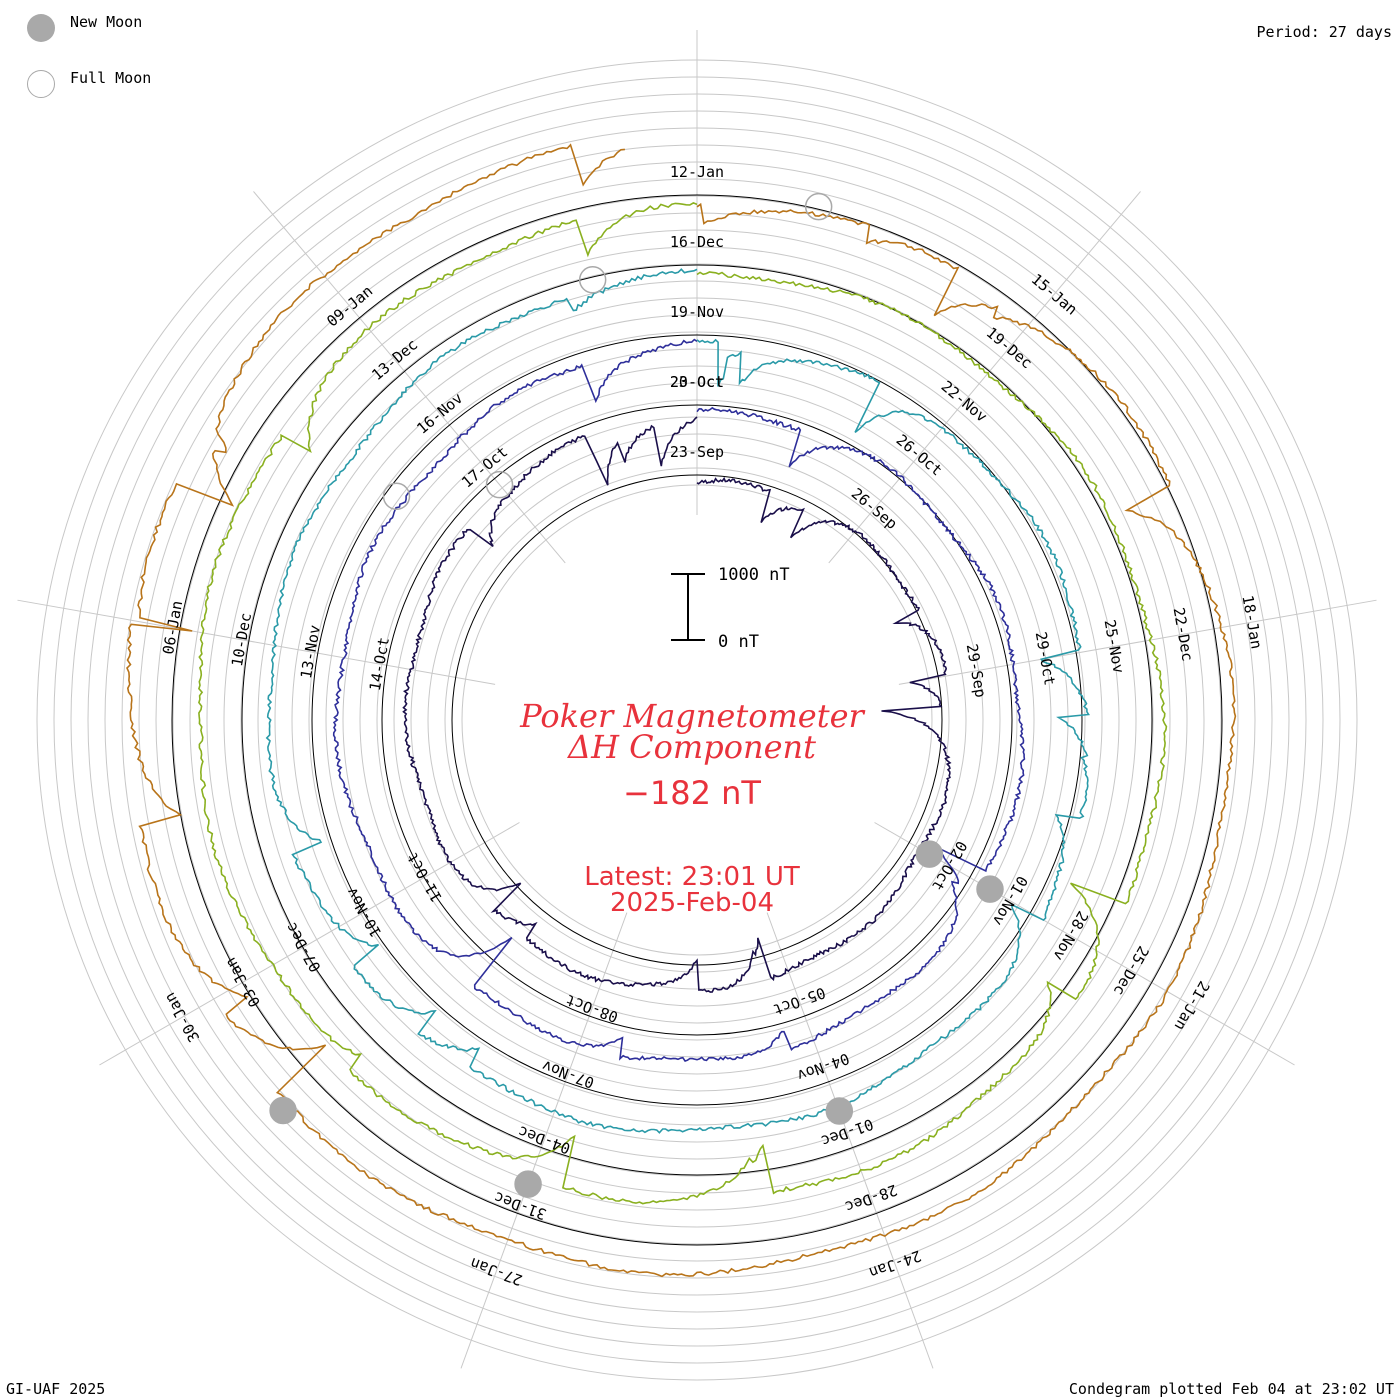 The height and width of the screenshot is (1400, 1400). Describe the element at coordinates (697, 312) in the screenshot. I see `date-label: 19-Nov` at that location.